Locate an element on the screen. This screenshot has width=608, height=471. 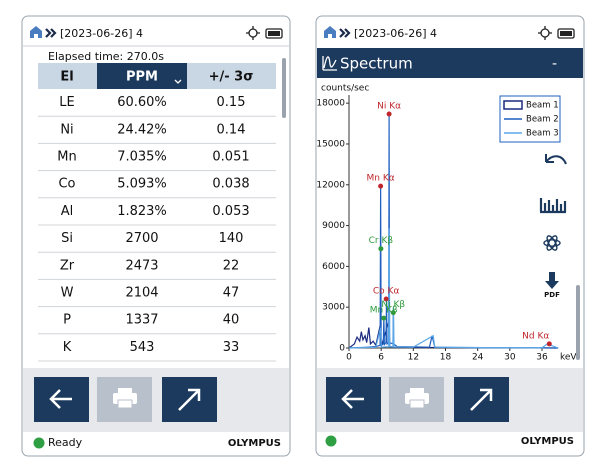
x-tick-label: 0 is located at coordinates (349, 358).